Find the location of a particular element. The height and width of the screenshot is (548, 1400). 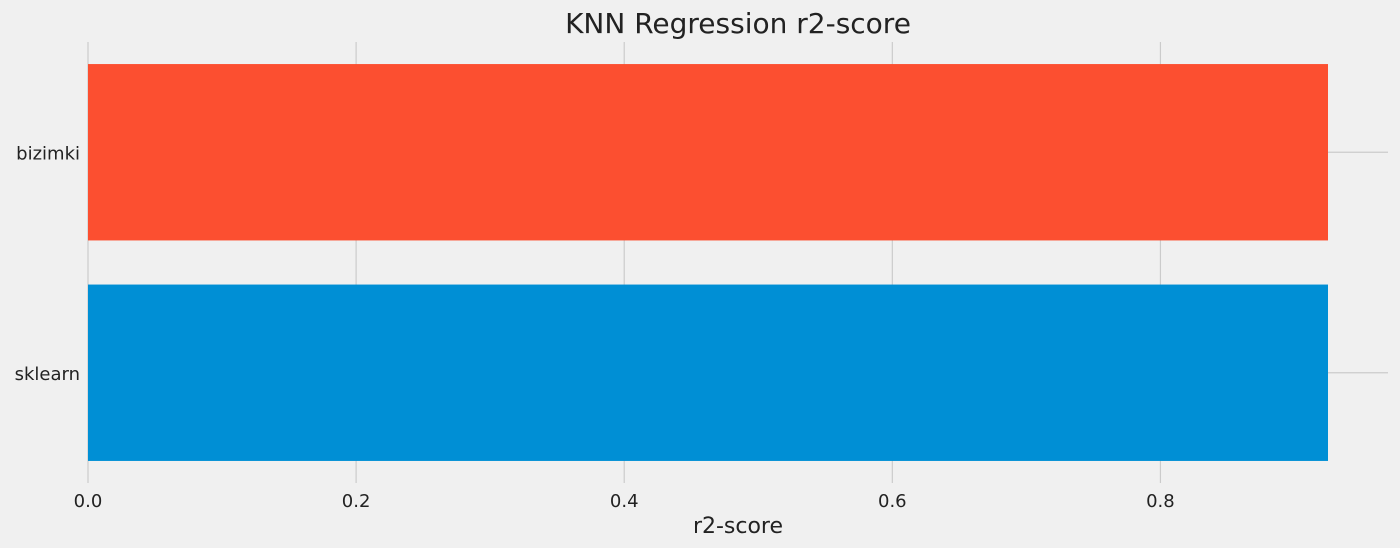

x-tick-label: 0.6 is located at coordinates (892, 501).